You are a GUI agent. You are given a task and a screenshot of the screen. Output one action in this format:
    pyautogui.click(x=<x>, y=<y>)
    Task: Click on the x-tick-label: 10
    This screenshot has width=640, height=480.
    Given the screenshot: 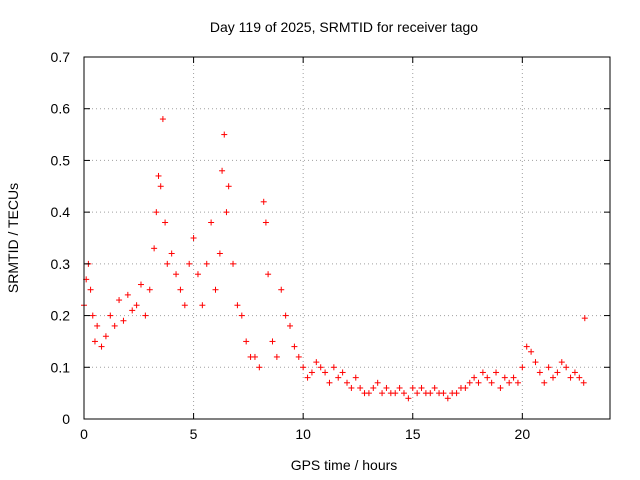 What is the action you would take?
    pyautogui.click(x=303, y=434)
    